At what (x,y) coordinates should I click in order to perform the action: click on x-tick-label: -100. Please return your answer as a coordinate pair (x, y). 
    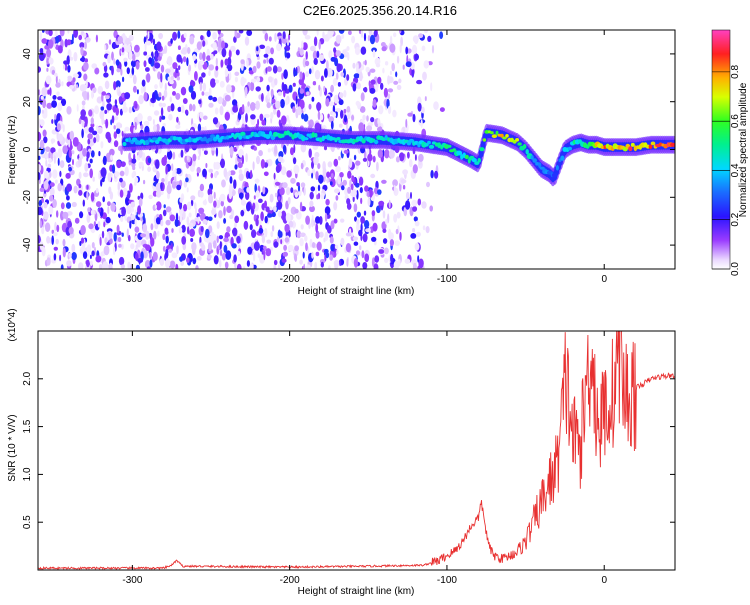
    Looking at the image, I should click on (447, 580).